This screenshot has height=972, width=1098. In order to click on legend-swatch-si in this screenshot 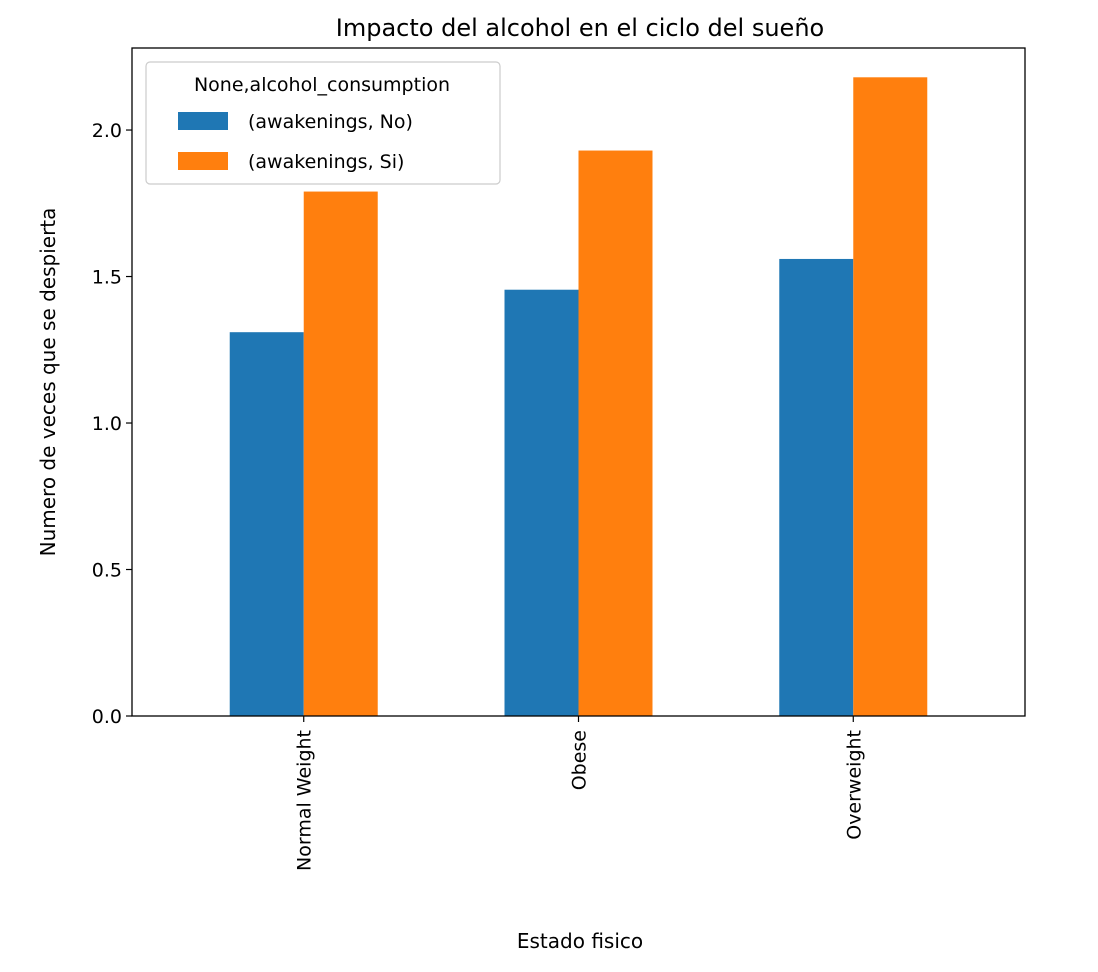, I will do `click(203, 161)`.